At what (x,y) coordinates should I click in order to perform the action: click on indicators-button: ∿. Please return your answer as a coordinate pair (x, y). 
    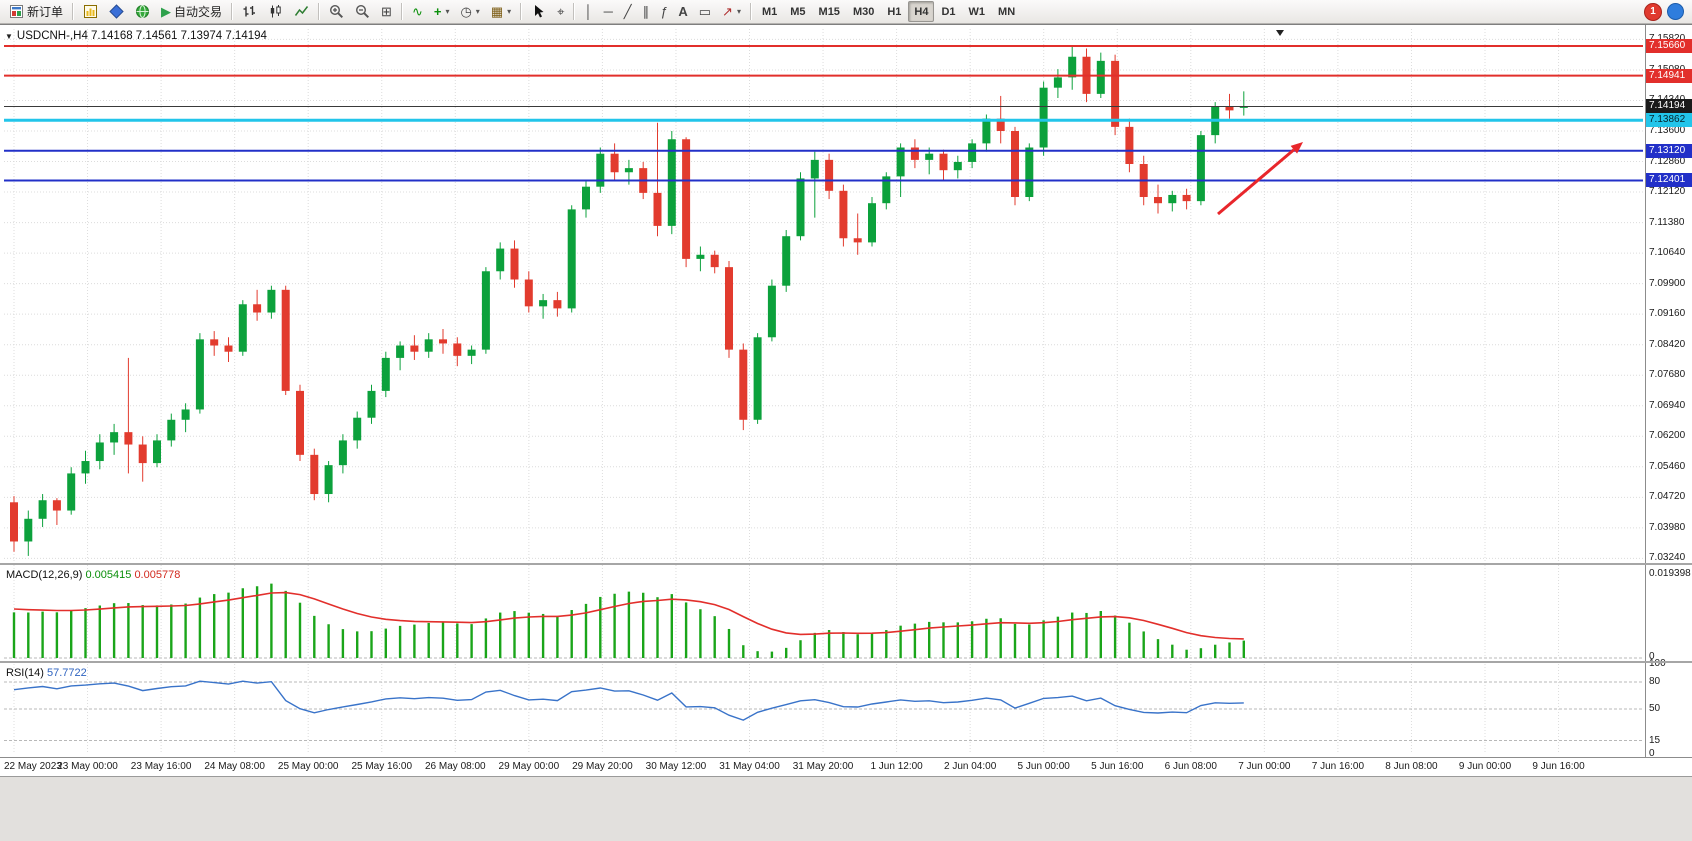
    Looking at the image, I should click on (417, 12).